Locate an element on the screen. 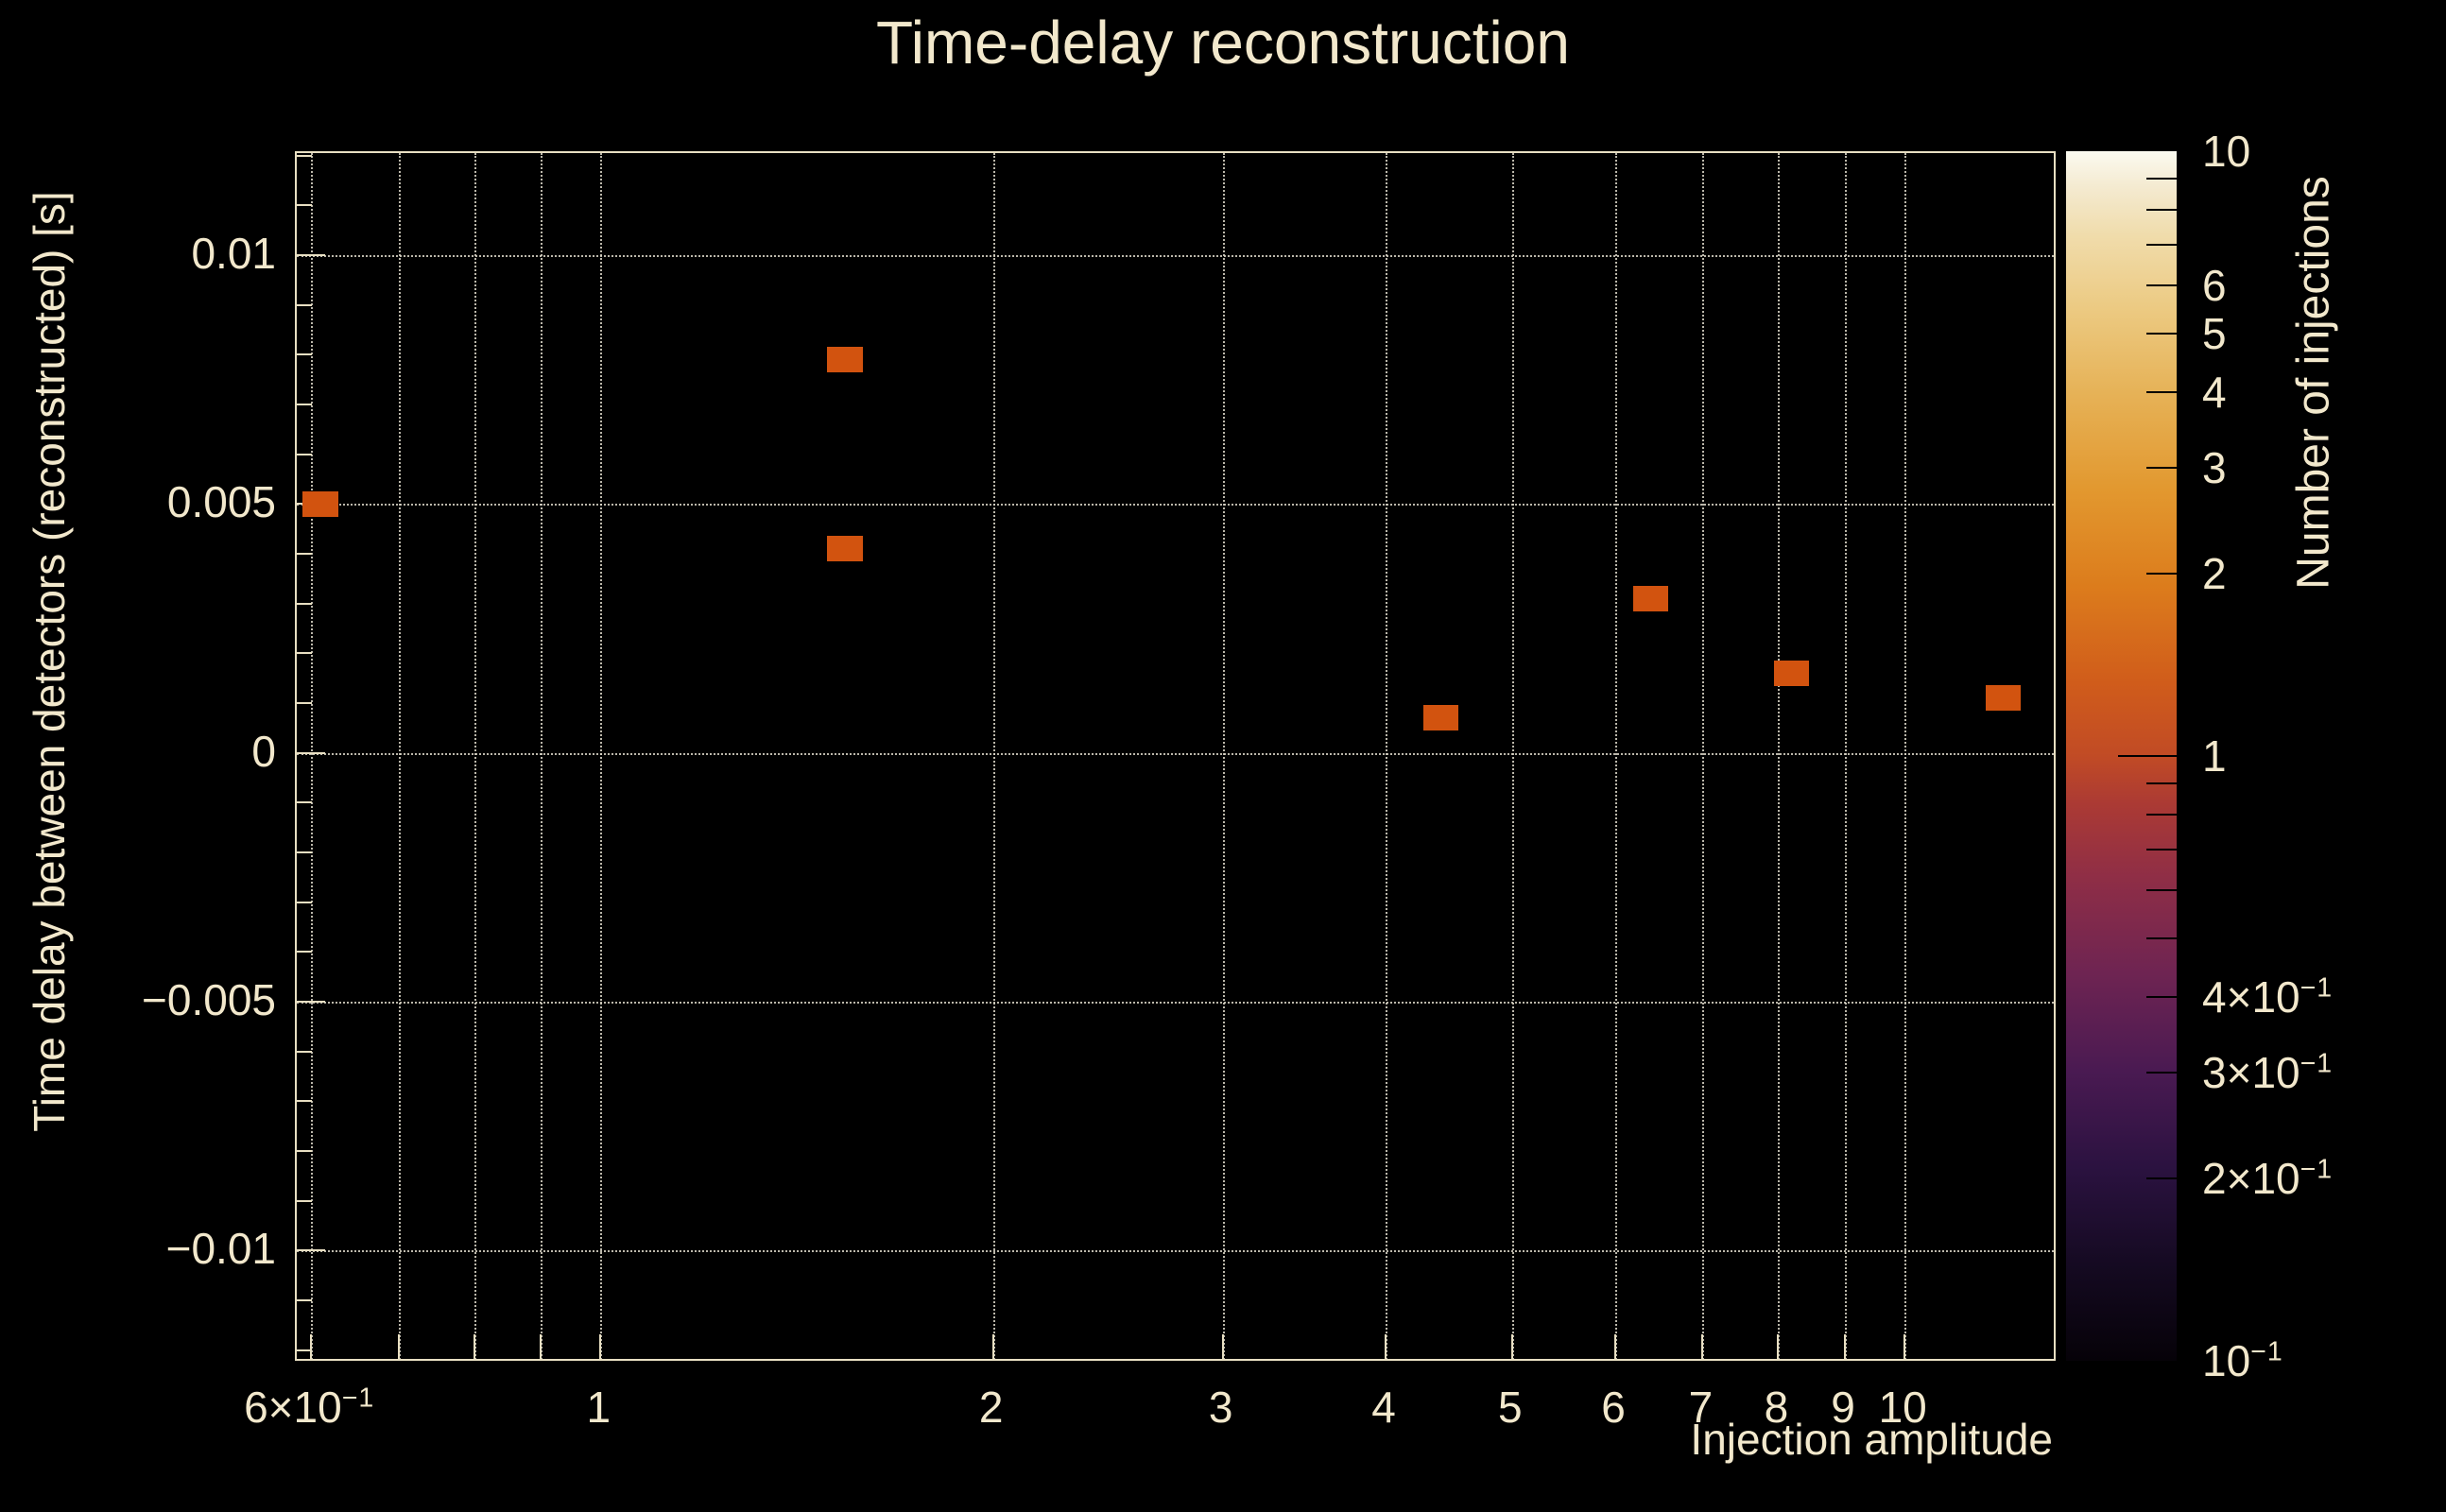 The width and height of the screenshot is (2446, 1512). colorbar-tick-major is located at coordinates (2147, 756).